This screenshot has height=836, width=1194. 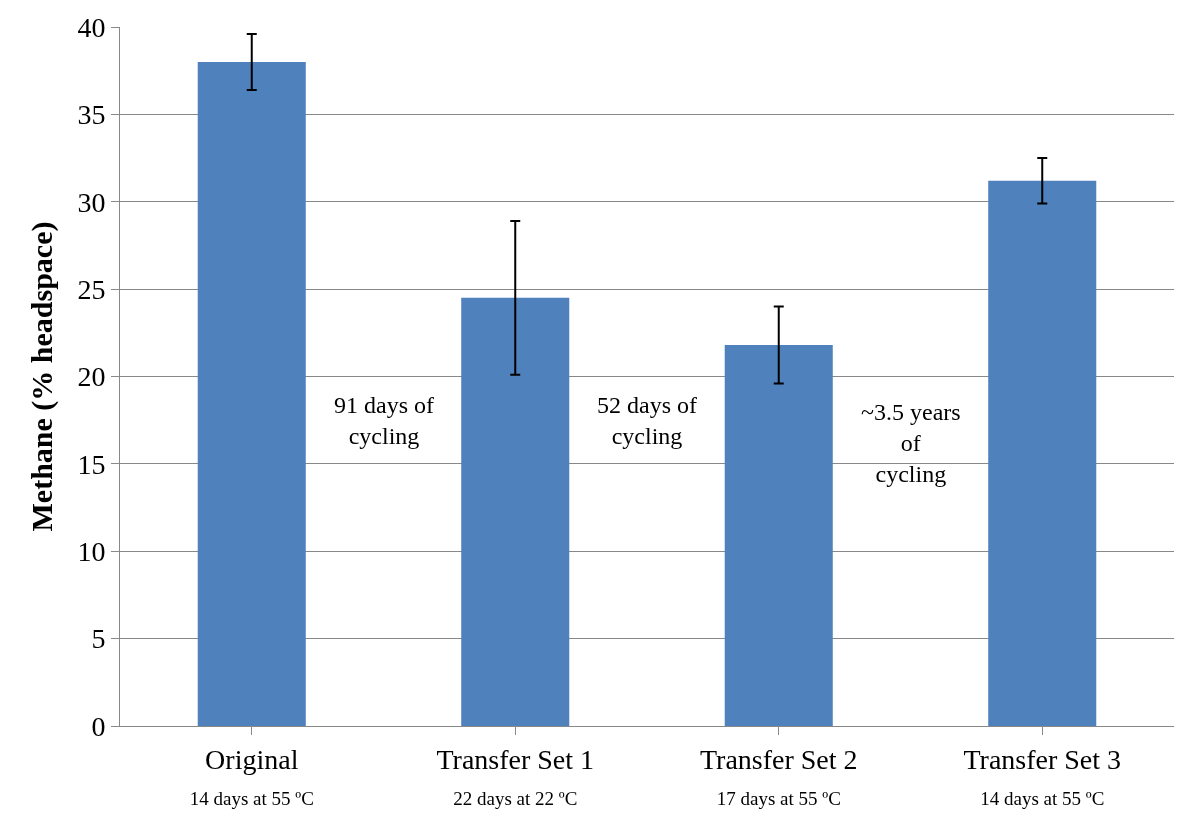 I want to click on y-tick-label: 5, so click(x=98, y=639).